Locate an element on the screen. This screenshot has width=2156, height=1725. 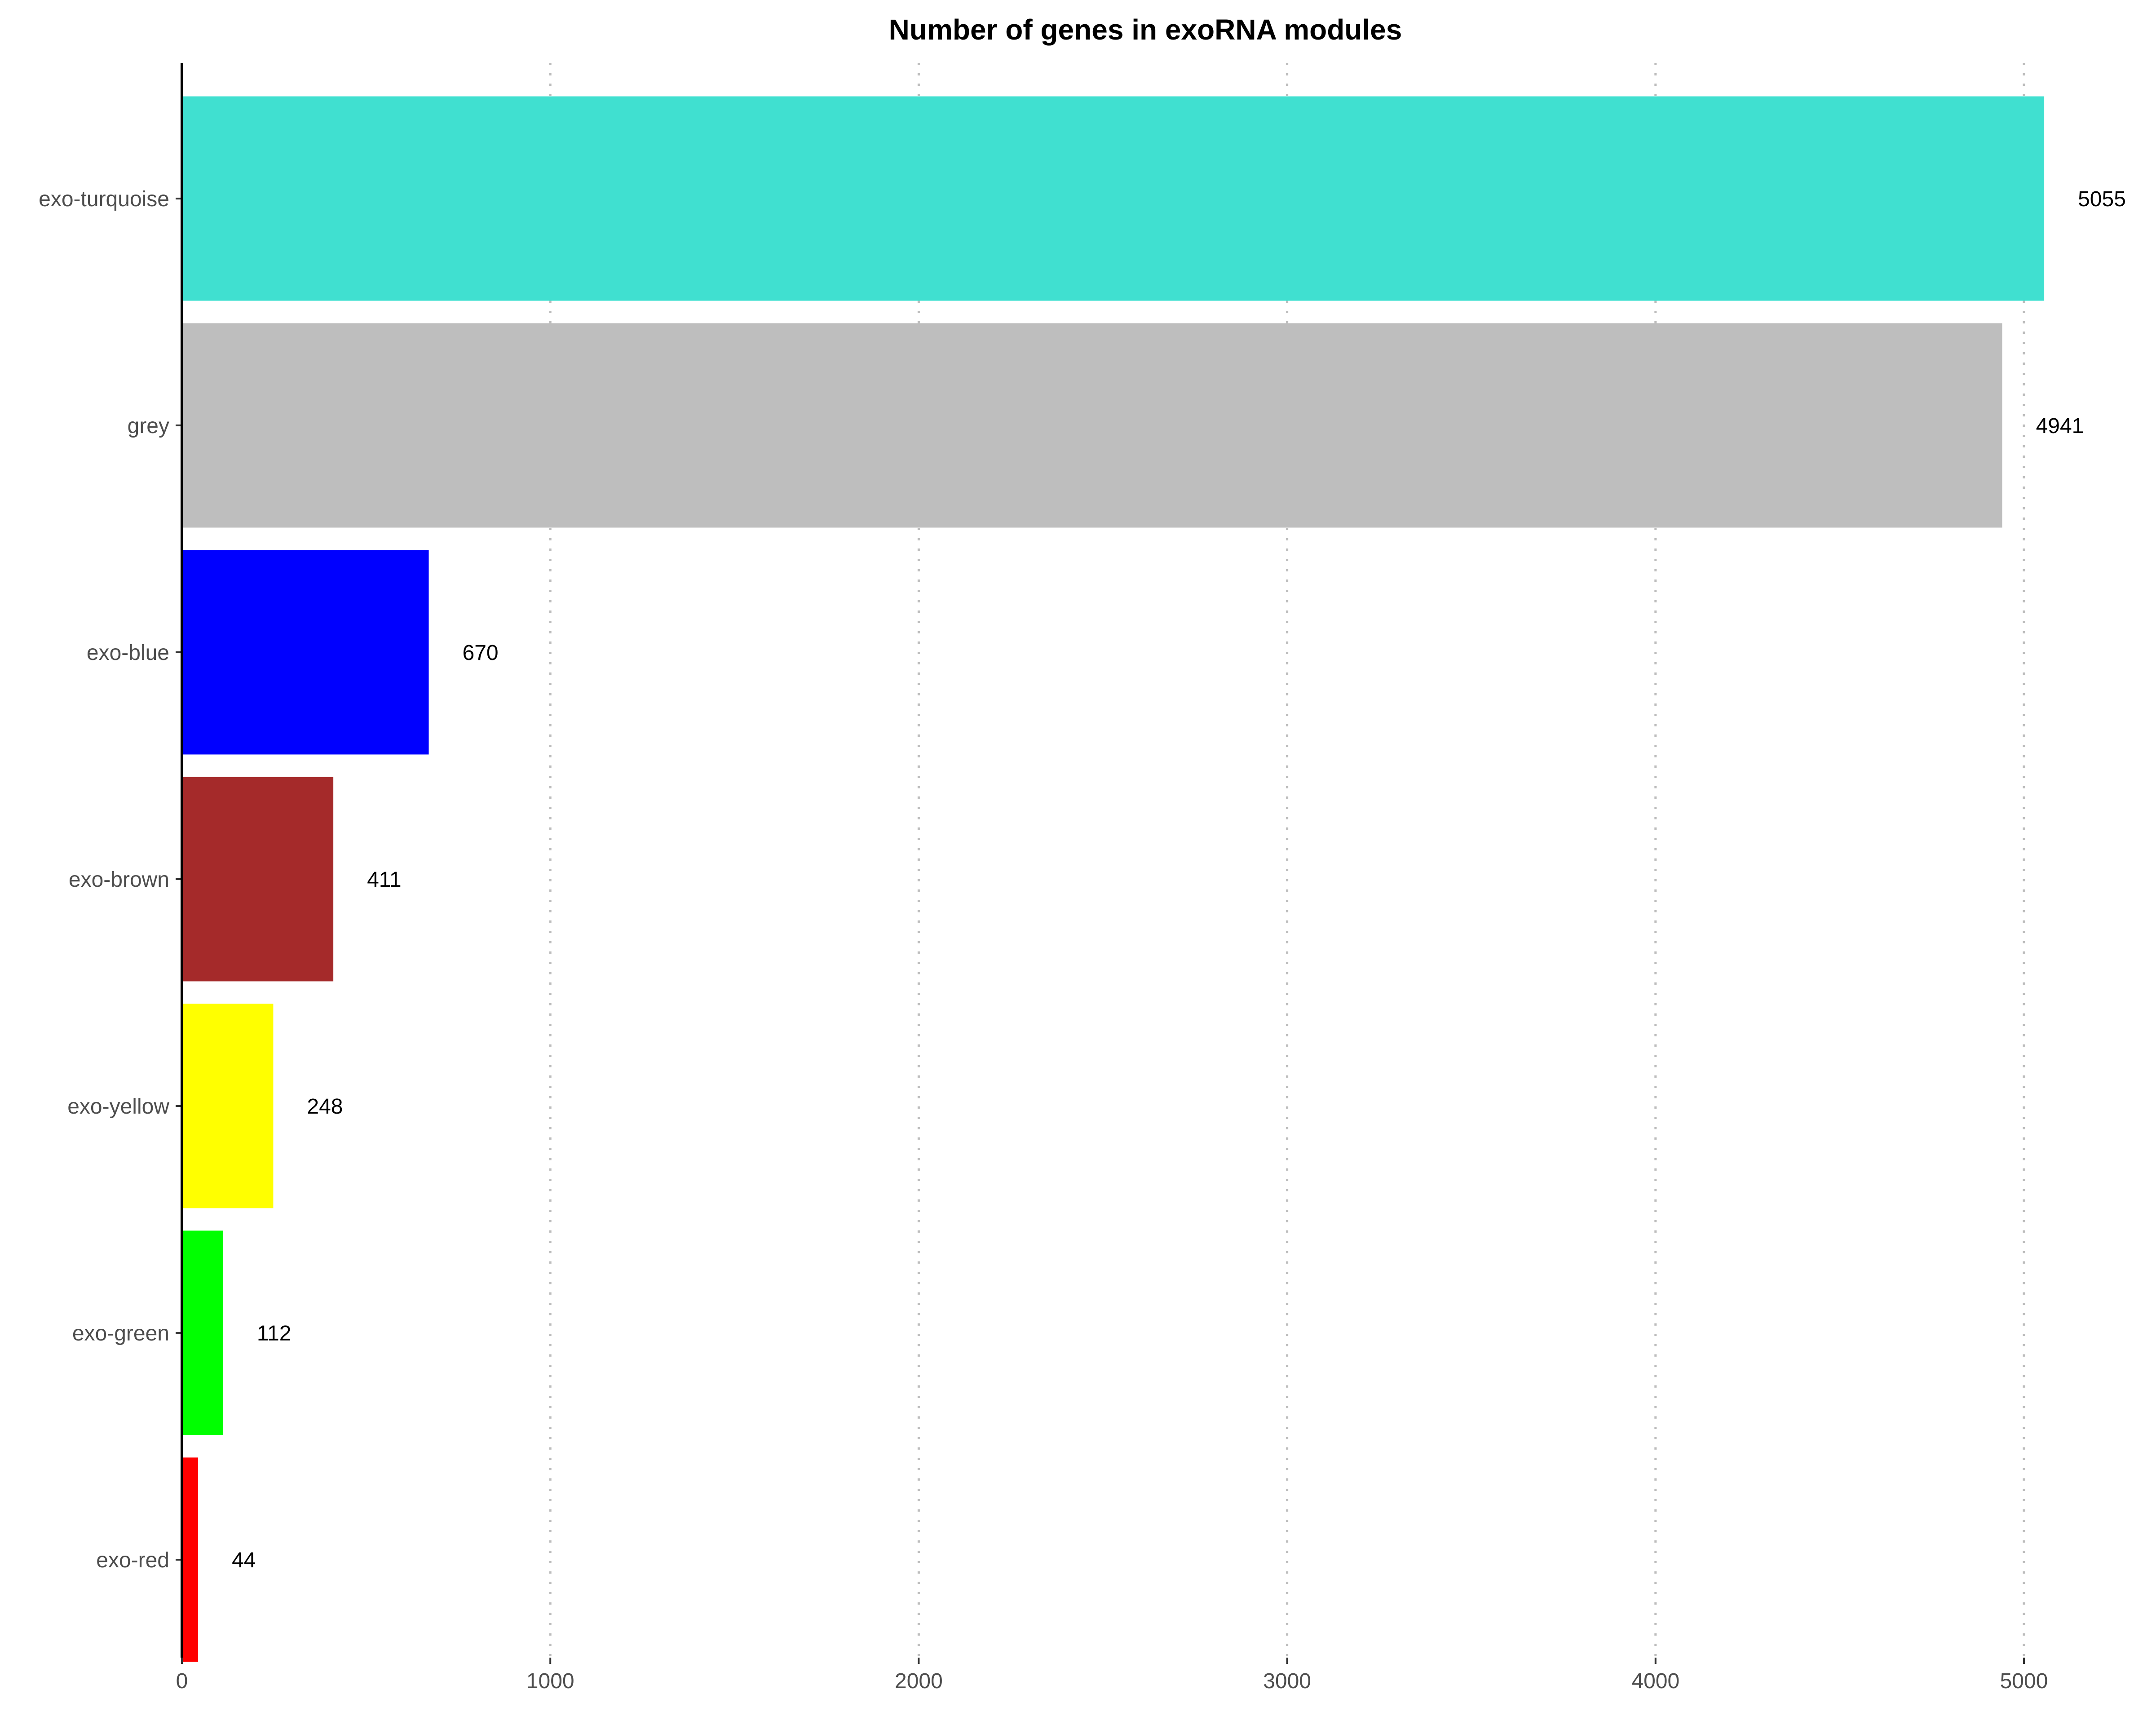
x-tick-label-4000: 4000 is located at coordinates (1655, 1681).